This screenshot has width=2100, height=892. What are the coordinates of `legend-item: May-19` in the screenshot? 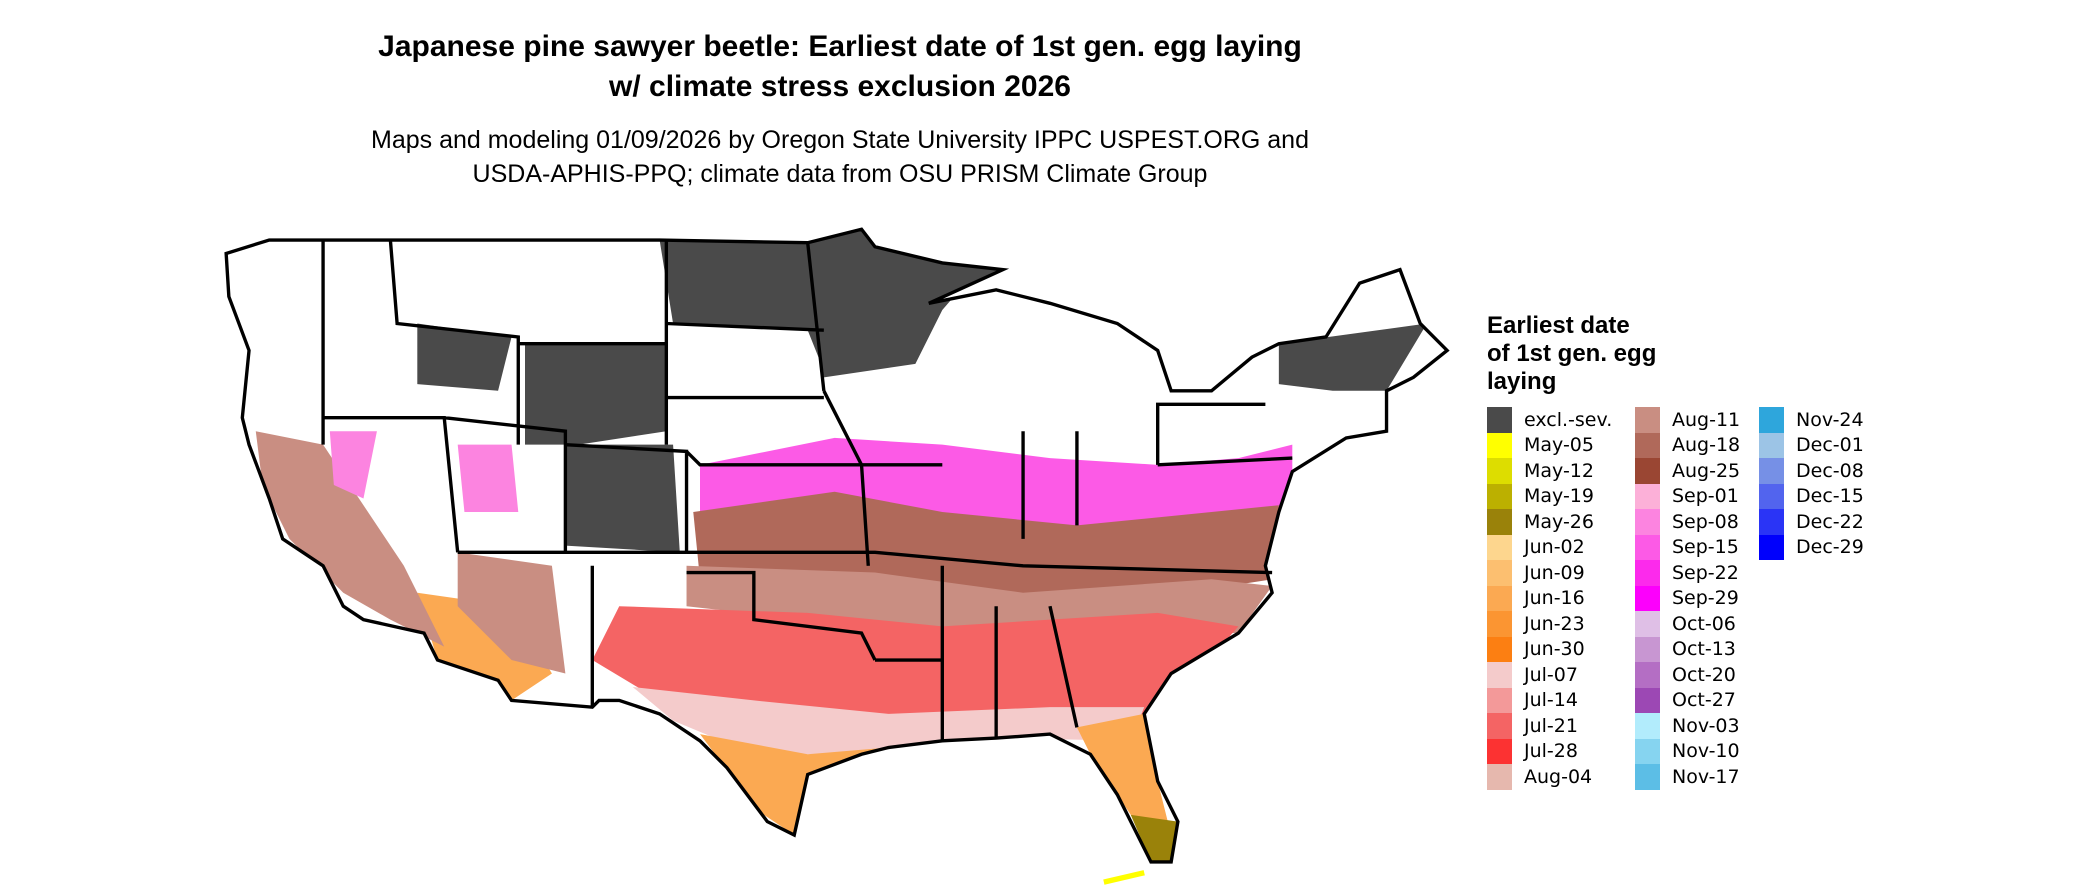 It's located at (1549, 496).